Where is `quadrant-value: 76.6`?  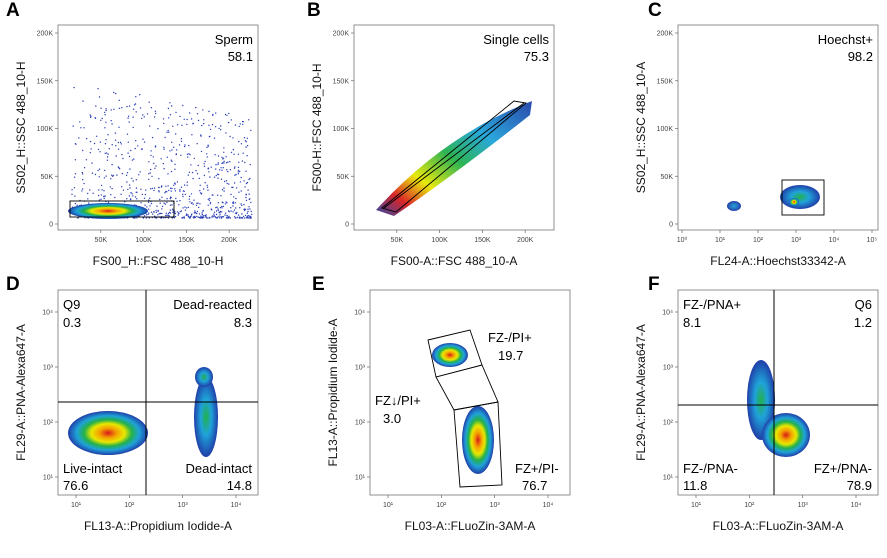
quadrant-value: 76.6 is located at coordinates (75, 485).